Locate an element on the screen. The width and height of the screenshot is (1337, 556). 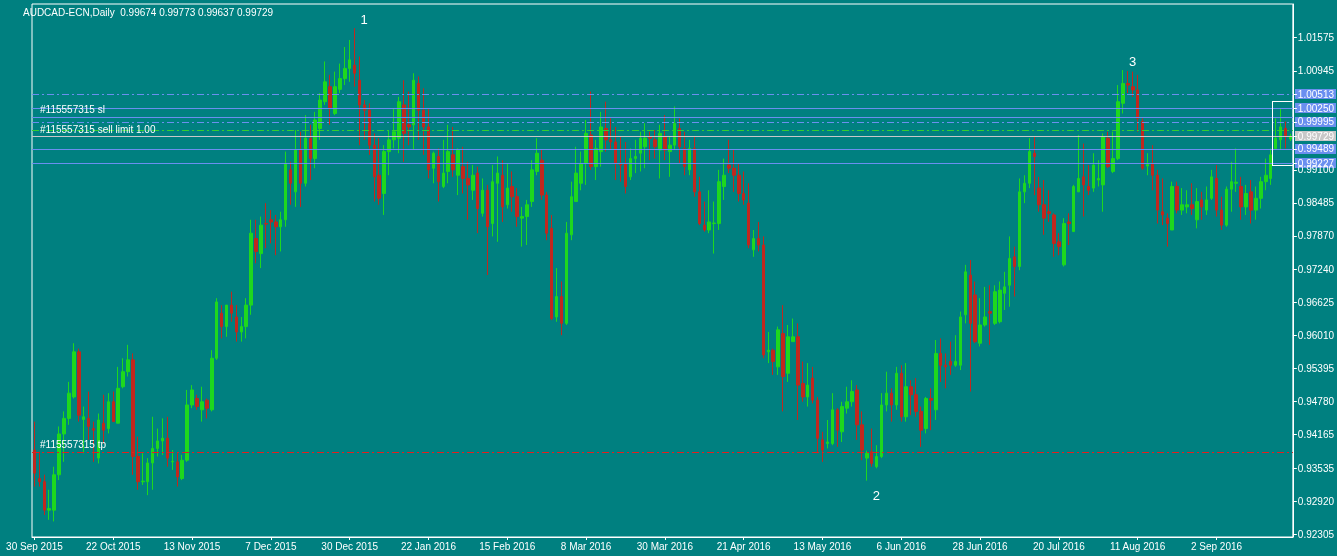
y-tick-label: 0.94165 is located at coordinates (1316, 435).